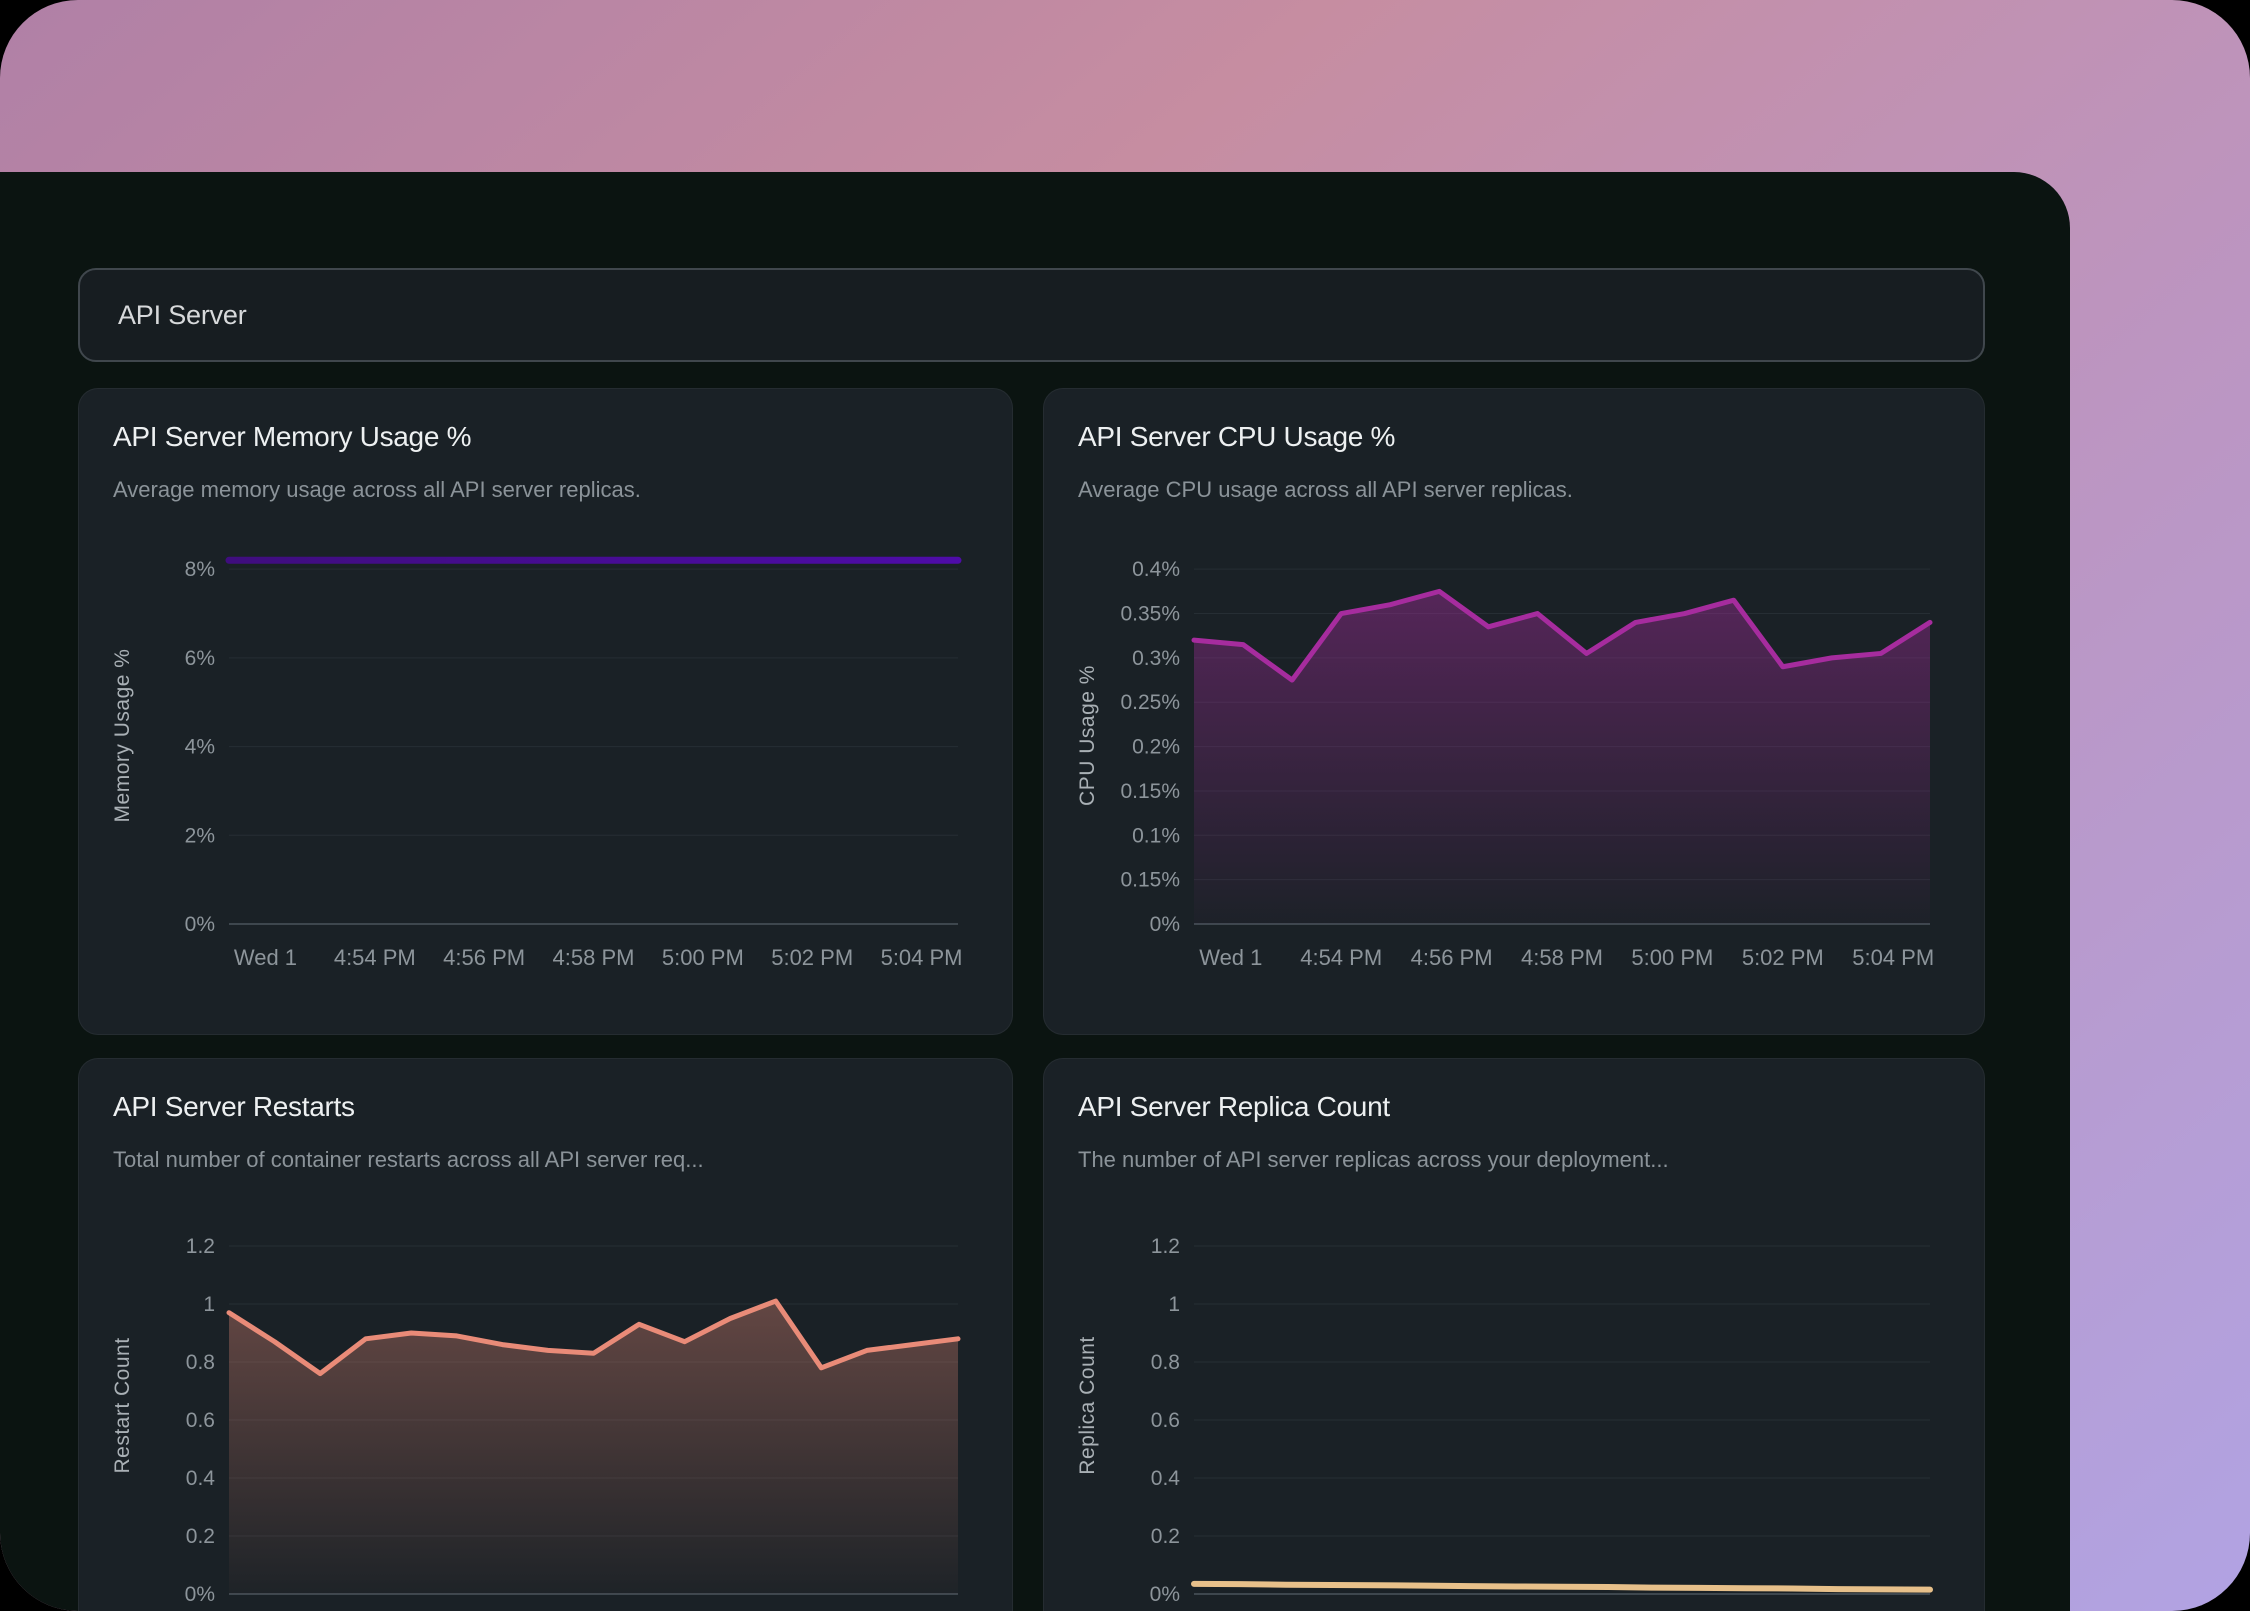 The width and height of the screenshot is (2250, 1611). Describe the element at coordinates (209, 1304) in the screenshot. I see `restarts-y-tick: 1` at that location.